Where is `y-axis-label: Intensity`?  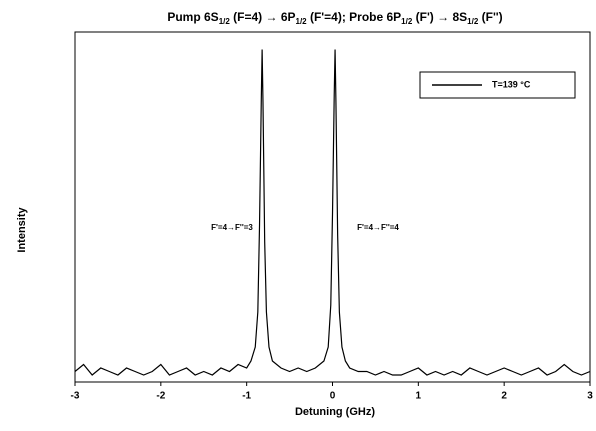
y-axis-label: Intensity is located at coordinates (22, 230).